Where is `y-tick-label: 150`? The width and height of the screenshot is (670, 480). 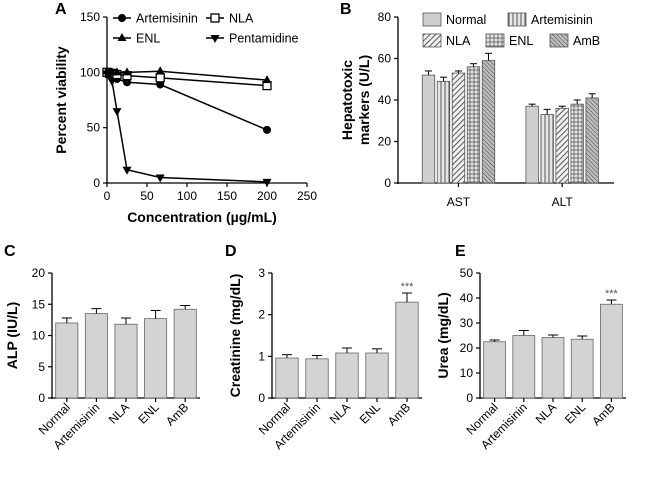
y-tick-label: 150 is located at coordinates (90, 17).